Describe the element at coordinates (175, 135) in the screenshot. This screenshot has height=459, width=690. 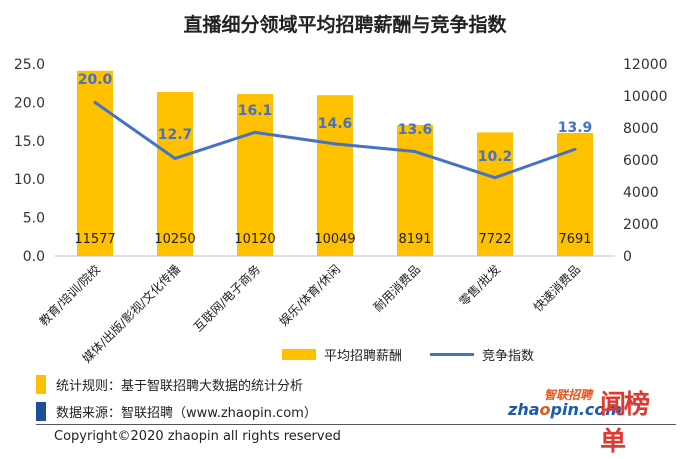
I see `line-value-label: 12.7` at that location.